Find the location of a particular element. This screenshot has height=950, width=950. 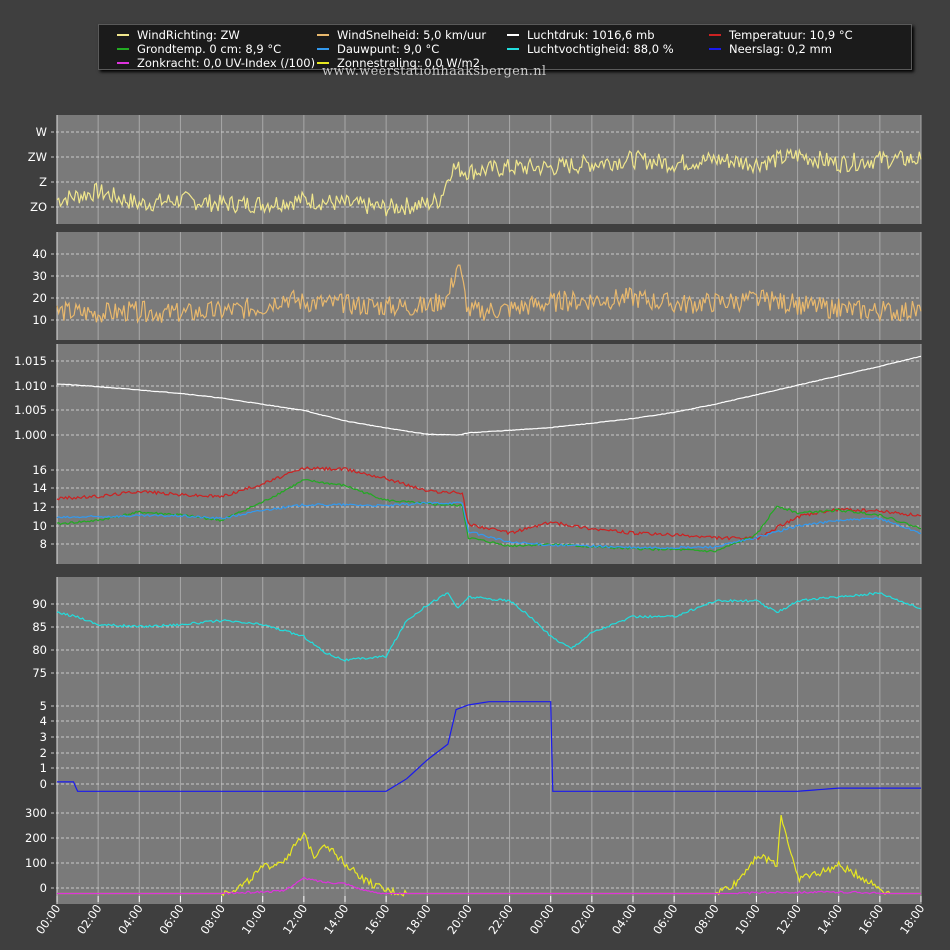

series-line-windrichting is located at coordinates (489, 182).